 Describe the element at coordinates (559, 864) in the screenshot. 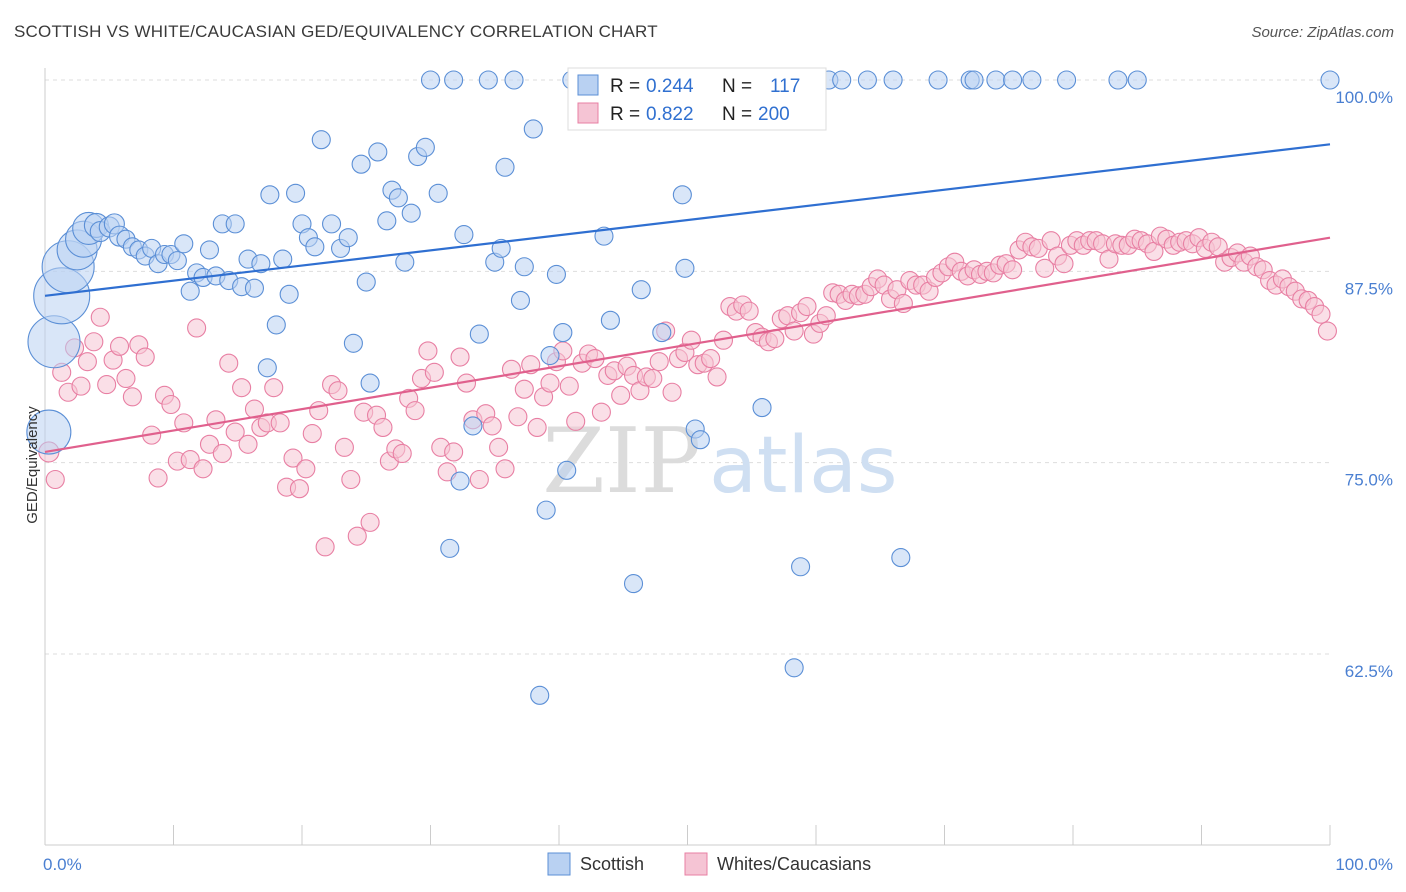

I see `bottom-legend-swatch-scottish` at that location.